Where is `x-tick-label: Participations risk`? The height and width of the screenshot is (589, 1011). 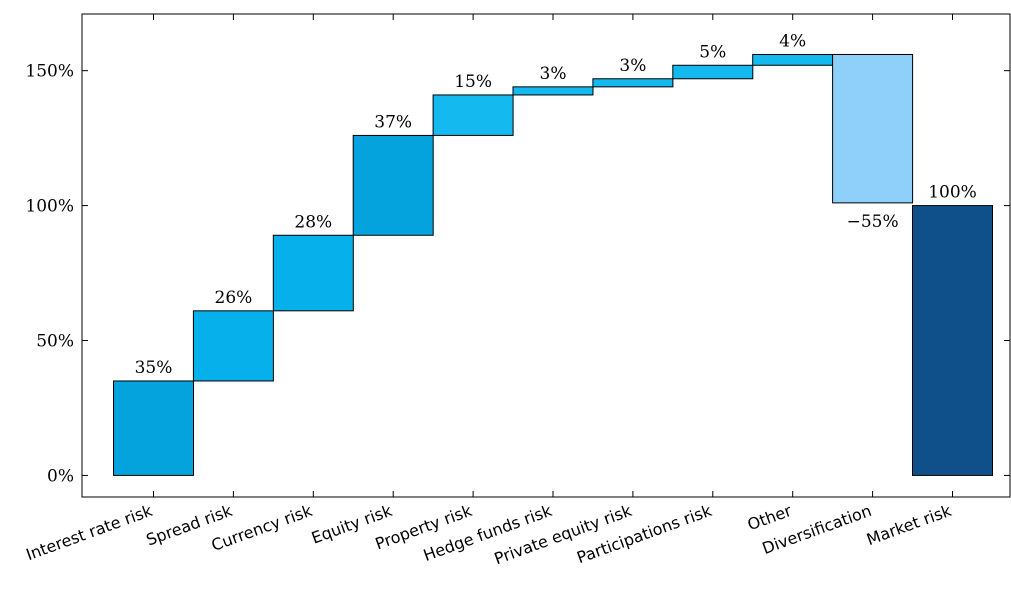
x-tick-label: Participations risk is located at coordinates (644, 534).